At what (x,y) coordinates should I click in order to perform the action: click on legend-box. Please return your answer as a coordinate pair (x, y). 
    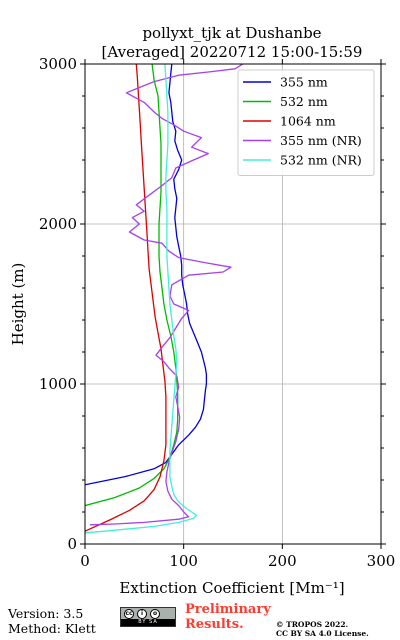
    Looking at the image, I should click on (306, 122).